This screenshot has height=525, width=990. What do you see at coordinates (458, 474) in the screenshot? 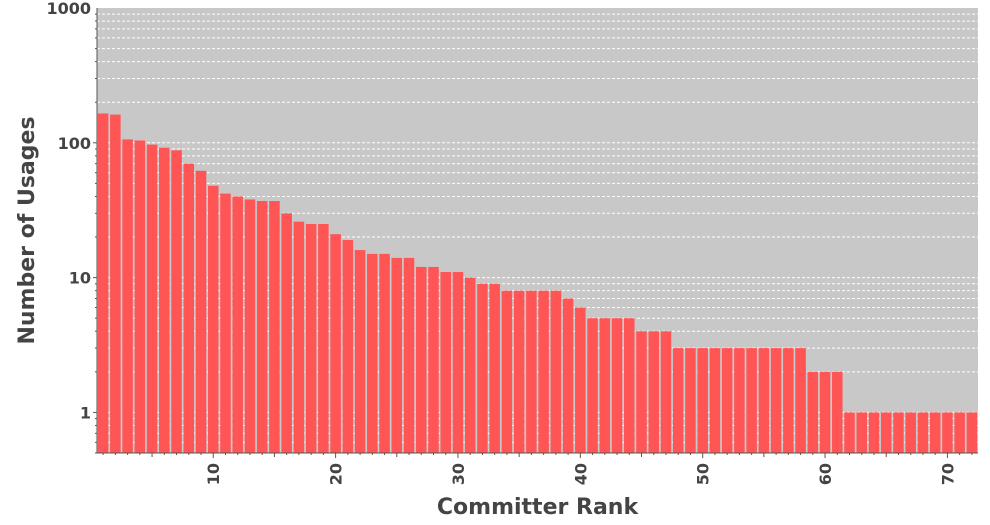
I see `x-tick-label: 30` at bounding box center [458, 474].